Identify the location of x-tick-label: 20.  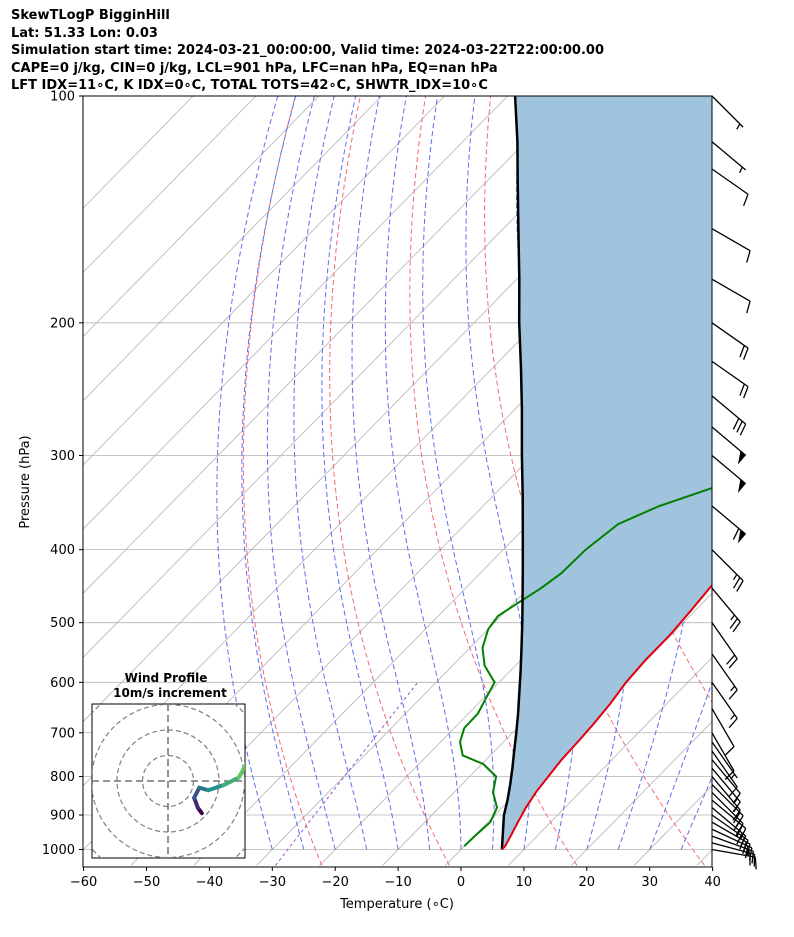
(587, 882).